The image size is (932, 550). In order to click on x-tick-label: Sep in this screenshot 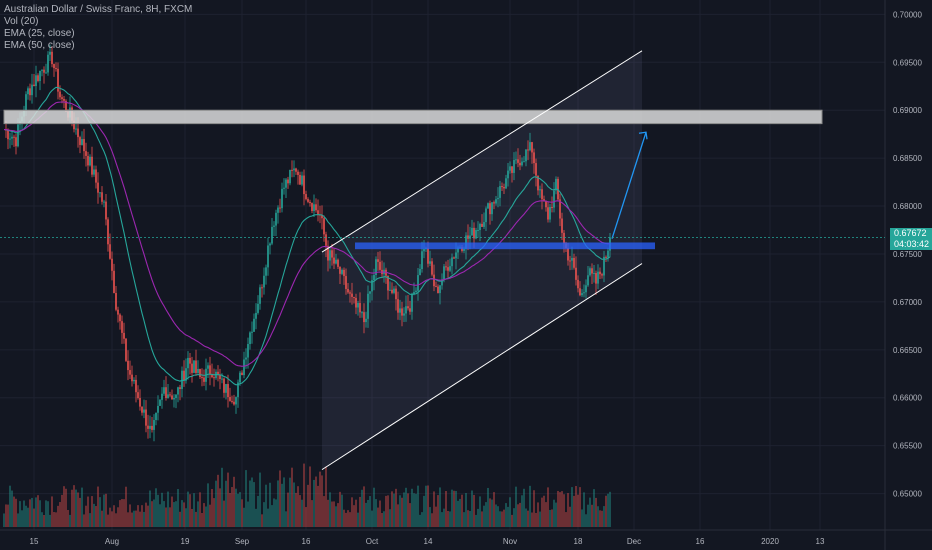, I will do `click(242, 541)`.